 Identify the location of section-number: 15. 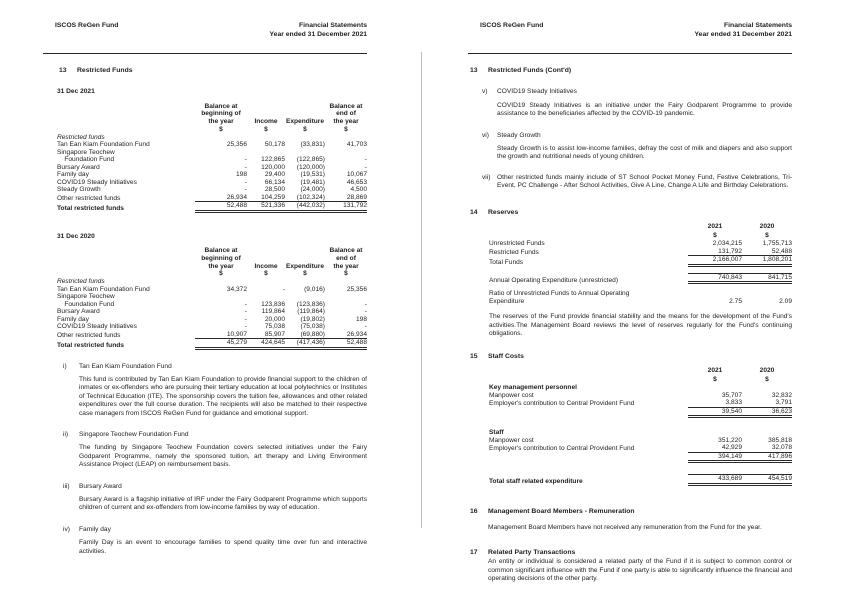
(474, 356).